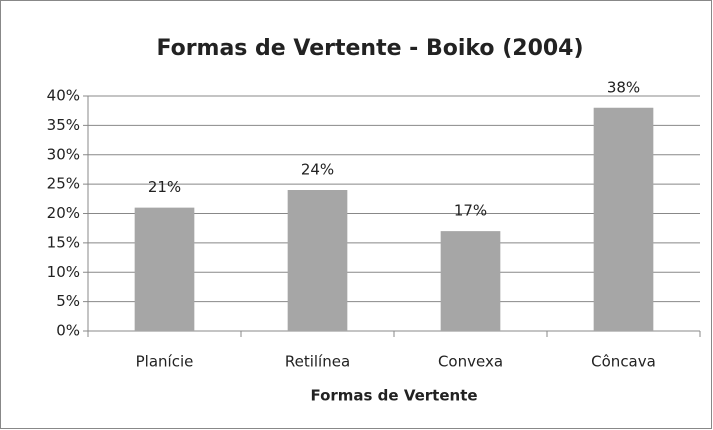  What do you see at coordinates (68, 301) in the screenshot?
I see `y-tick-label: 5%` at bounding box center [68, 301].